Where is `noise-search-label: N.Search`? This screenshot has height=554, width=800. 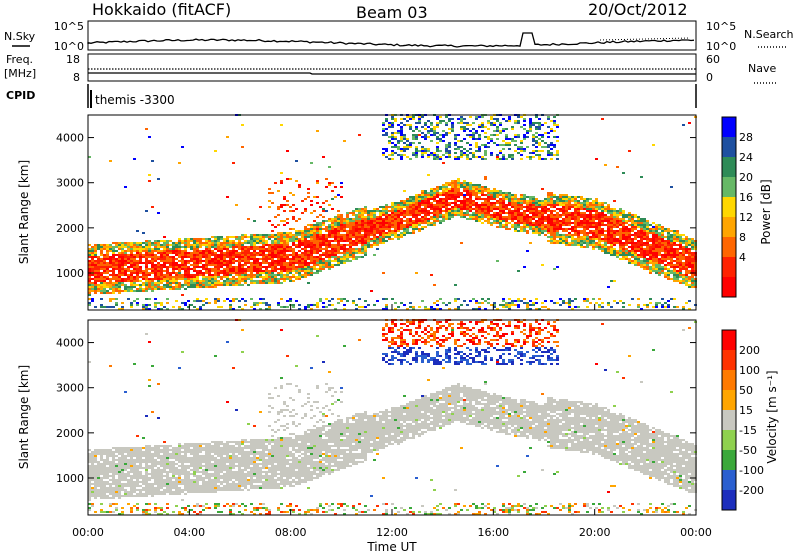 noise-search-label: N.Search is located at coordinates (769, 34).